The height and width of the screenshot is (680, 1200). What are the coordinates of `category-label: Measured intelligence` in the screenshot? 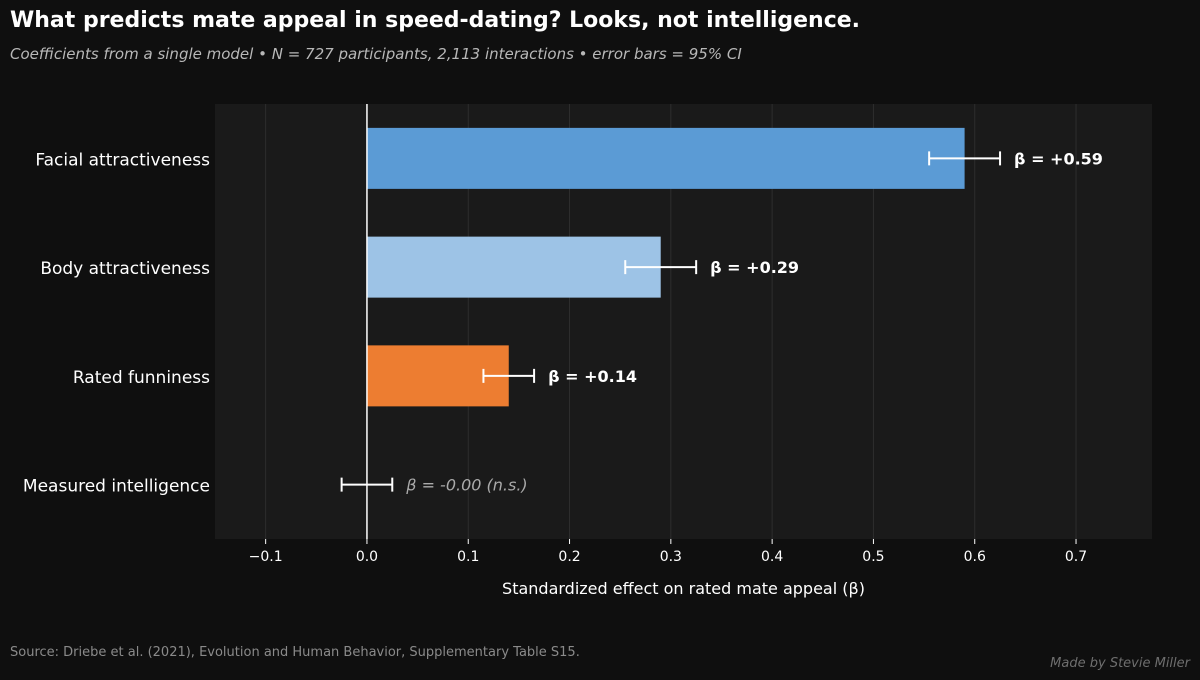 It's located at (116, 487).